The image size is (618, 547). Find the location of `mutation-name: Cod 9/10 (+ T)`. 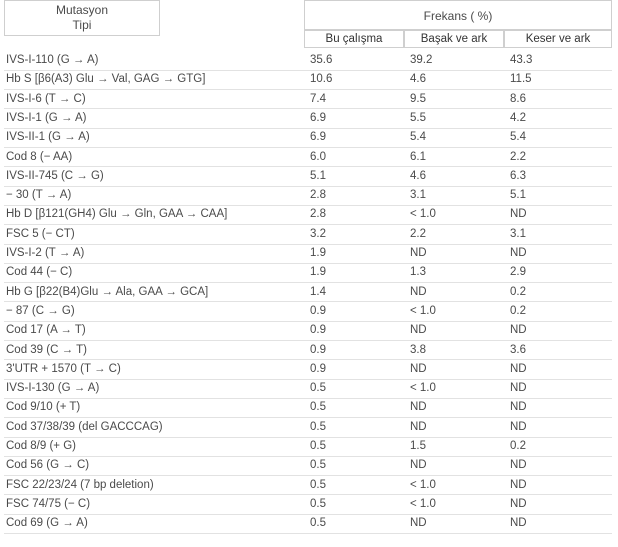

mutation-name: Cod 9/10 (+ T) is located at coordinates (43, 407).